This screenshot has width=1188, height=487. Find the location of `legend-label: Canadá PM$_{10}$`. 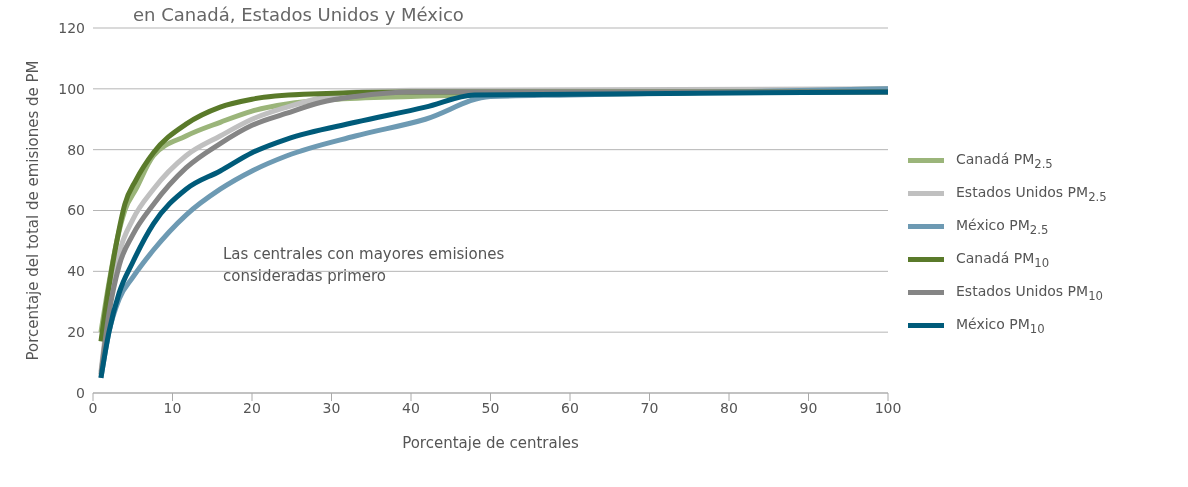

legend-label: Canadá PM$_{10}$ is located at coordinates (1003, 259).